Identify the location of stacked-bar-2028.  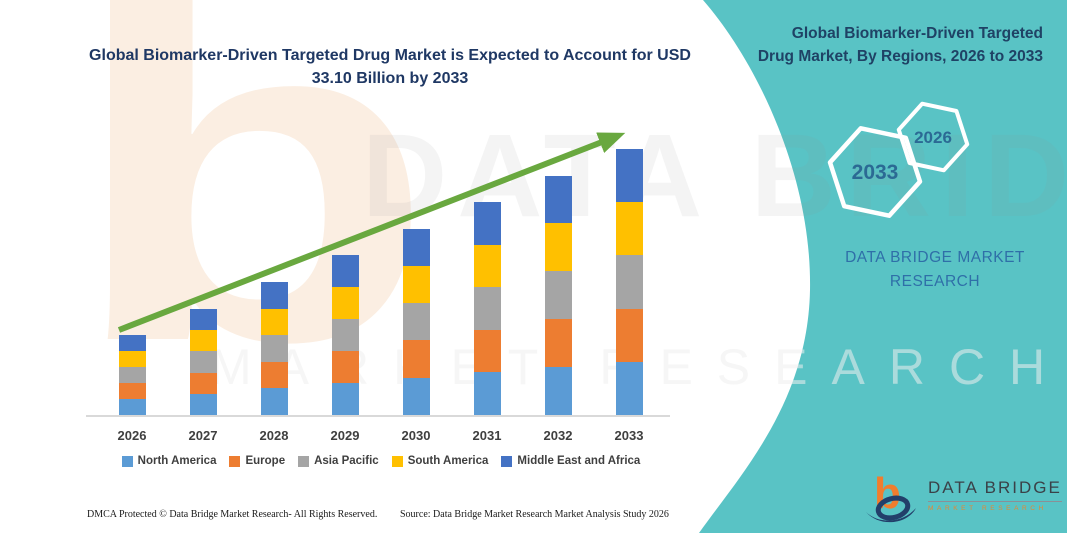
(274, 348).